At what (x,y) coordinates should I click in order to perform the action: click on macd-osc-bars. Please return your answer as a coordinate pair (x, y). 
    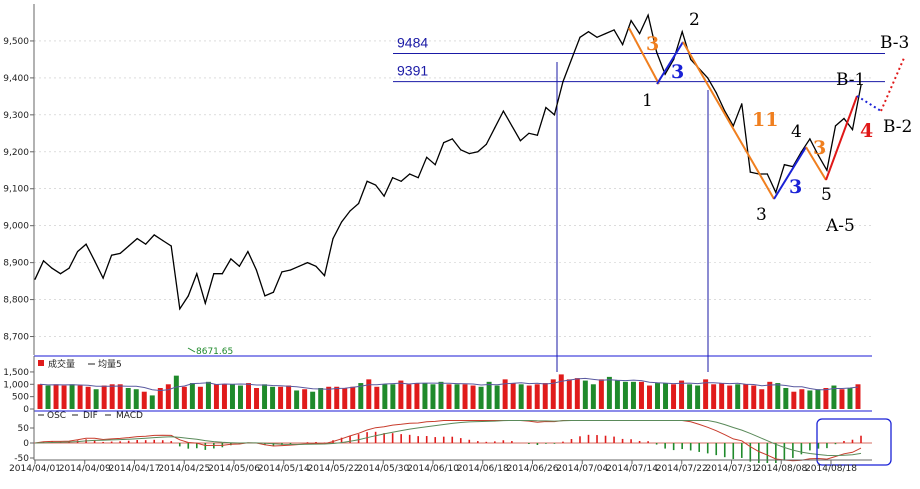
    Looking at the image, I should click on (452, 447).